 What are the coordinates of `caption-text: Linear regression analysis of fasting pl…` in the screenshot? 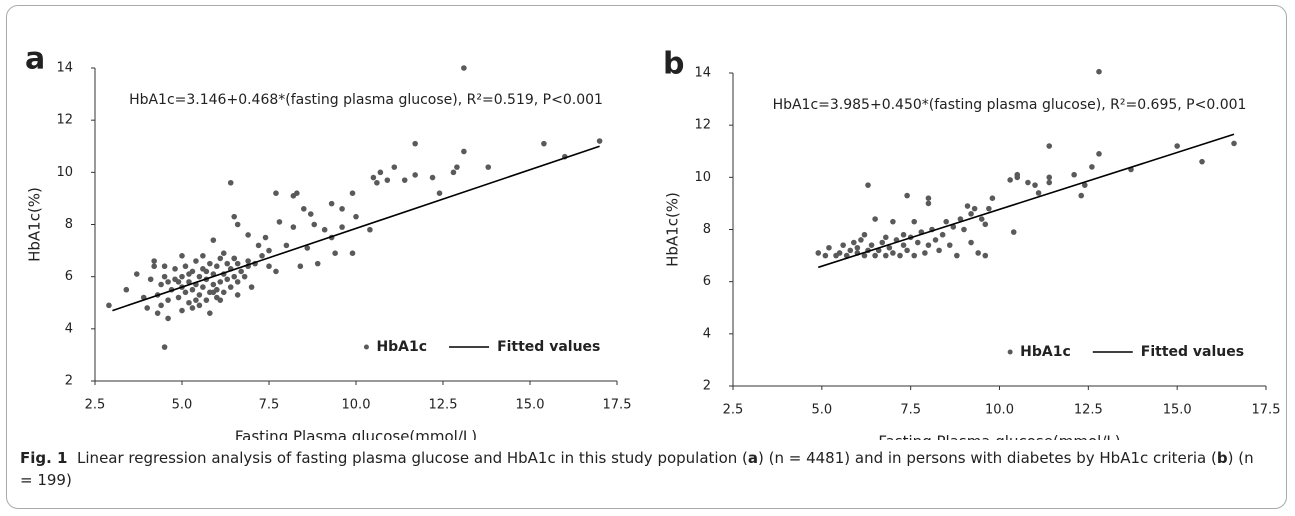 It's located at (412, 458).